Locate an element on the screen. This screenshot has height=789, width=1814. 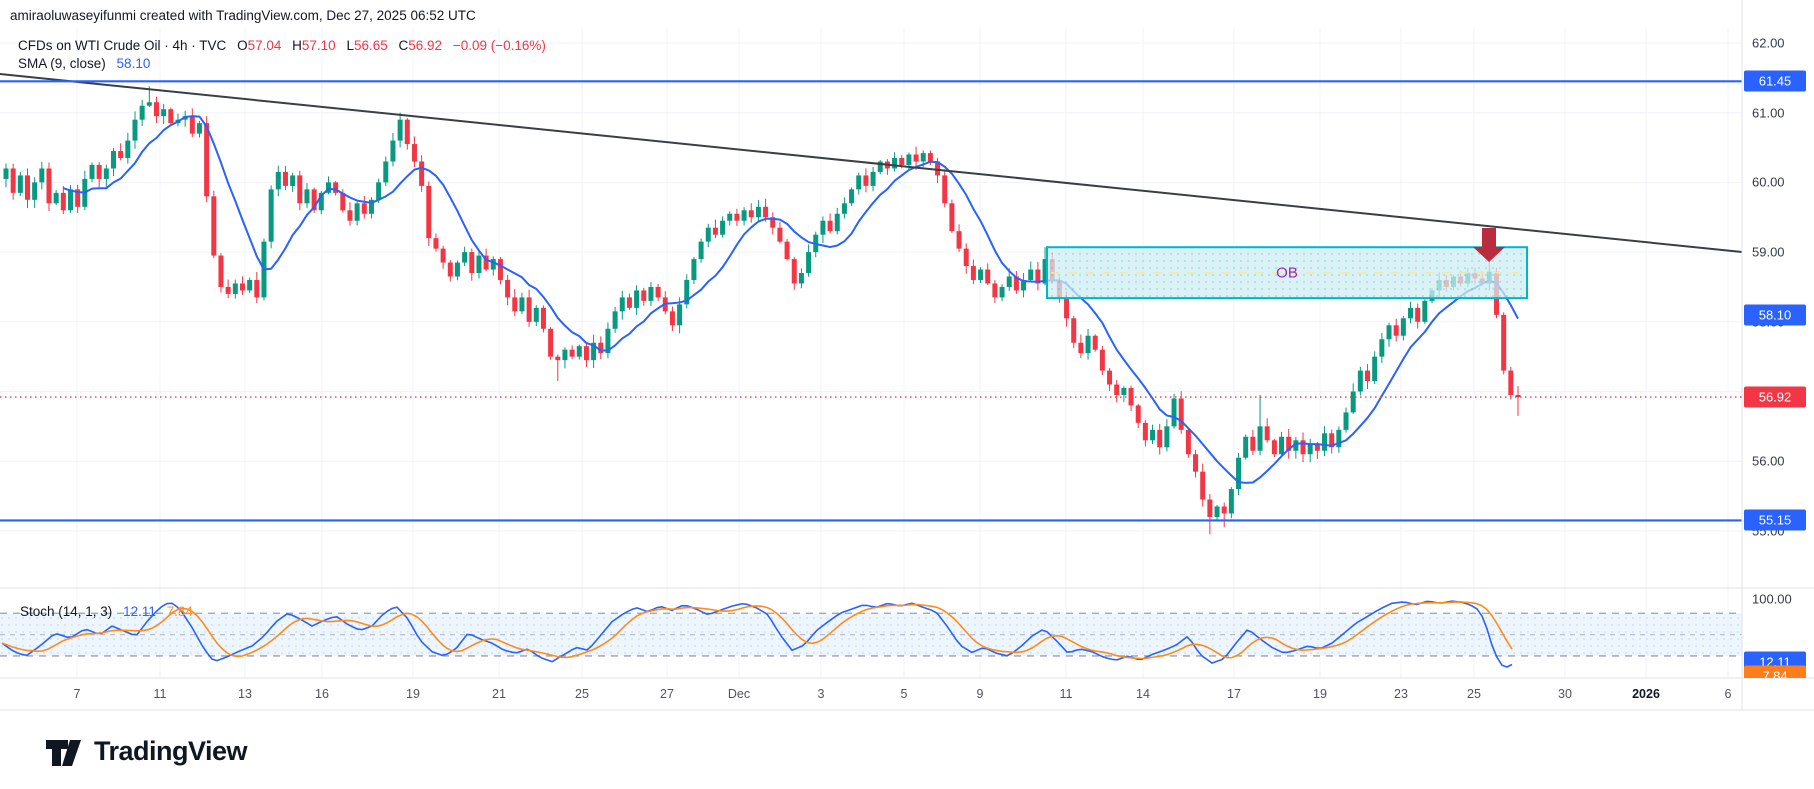
stoch-d-value: 7.84 is located at coordinates (179, 611).